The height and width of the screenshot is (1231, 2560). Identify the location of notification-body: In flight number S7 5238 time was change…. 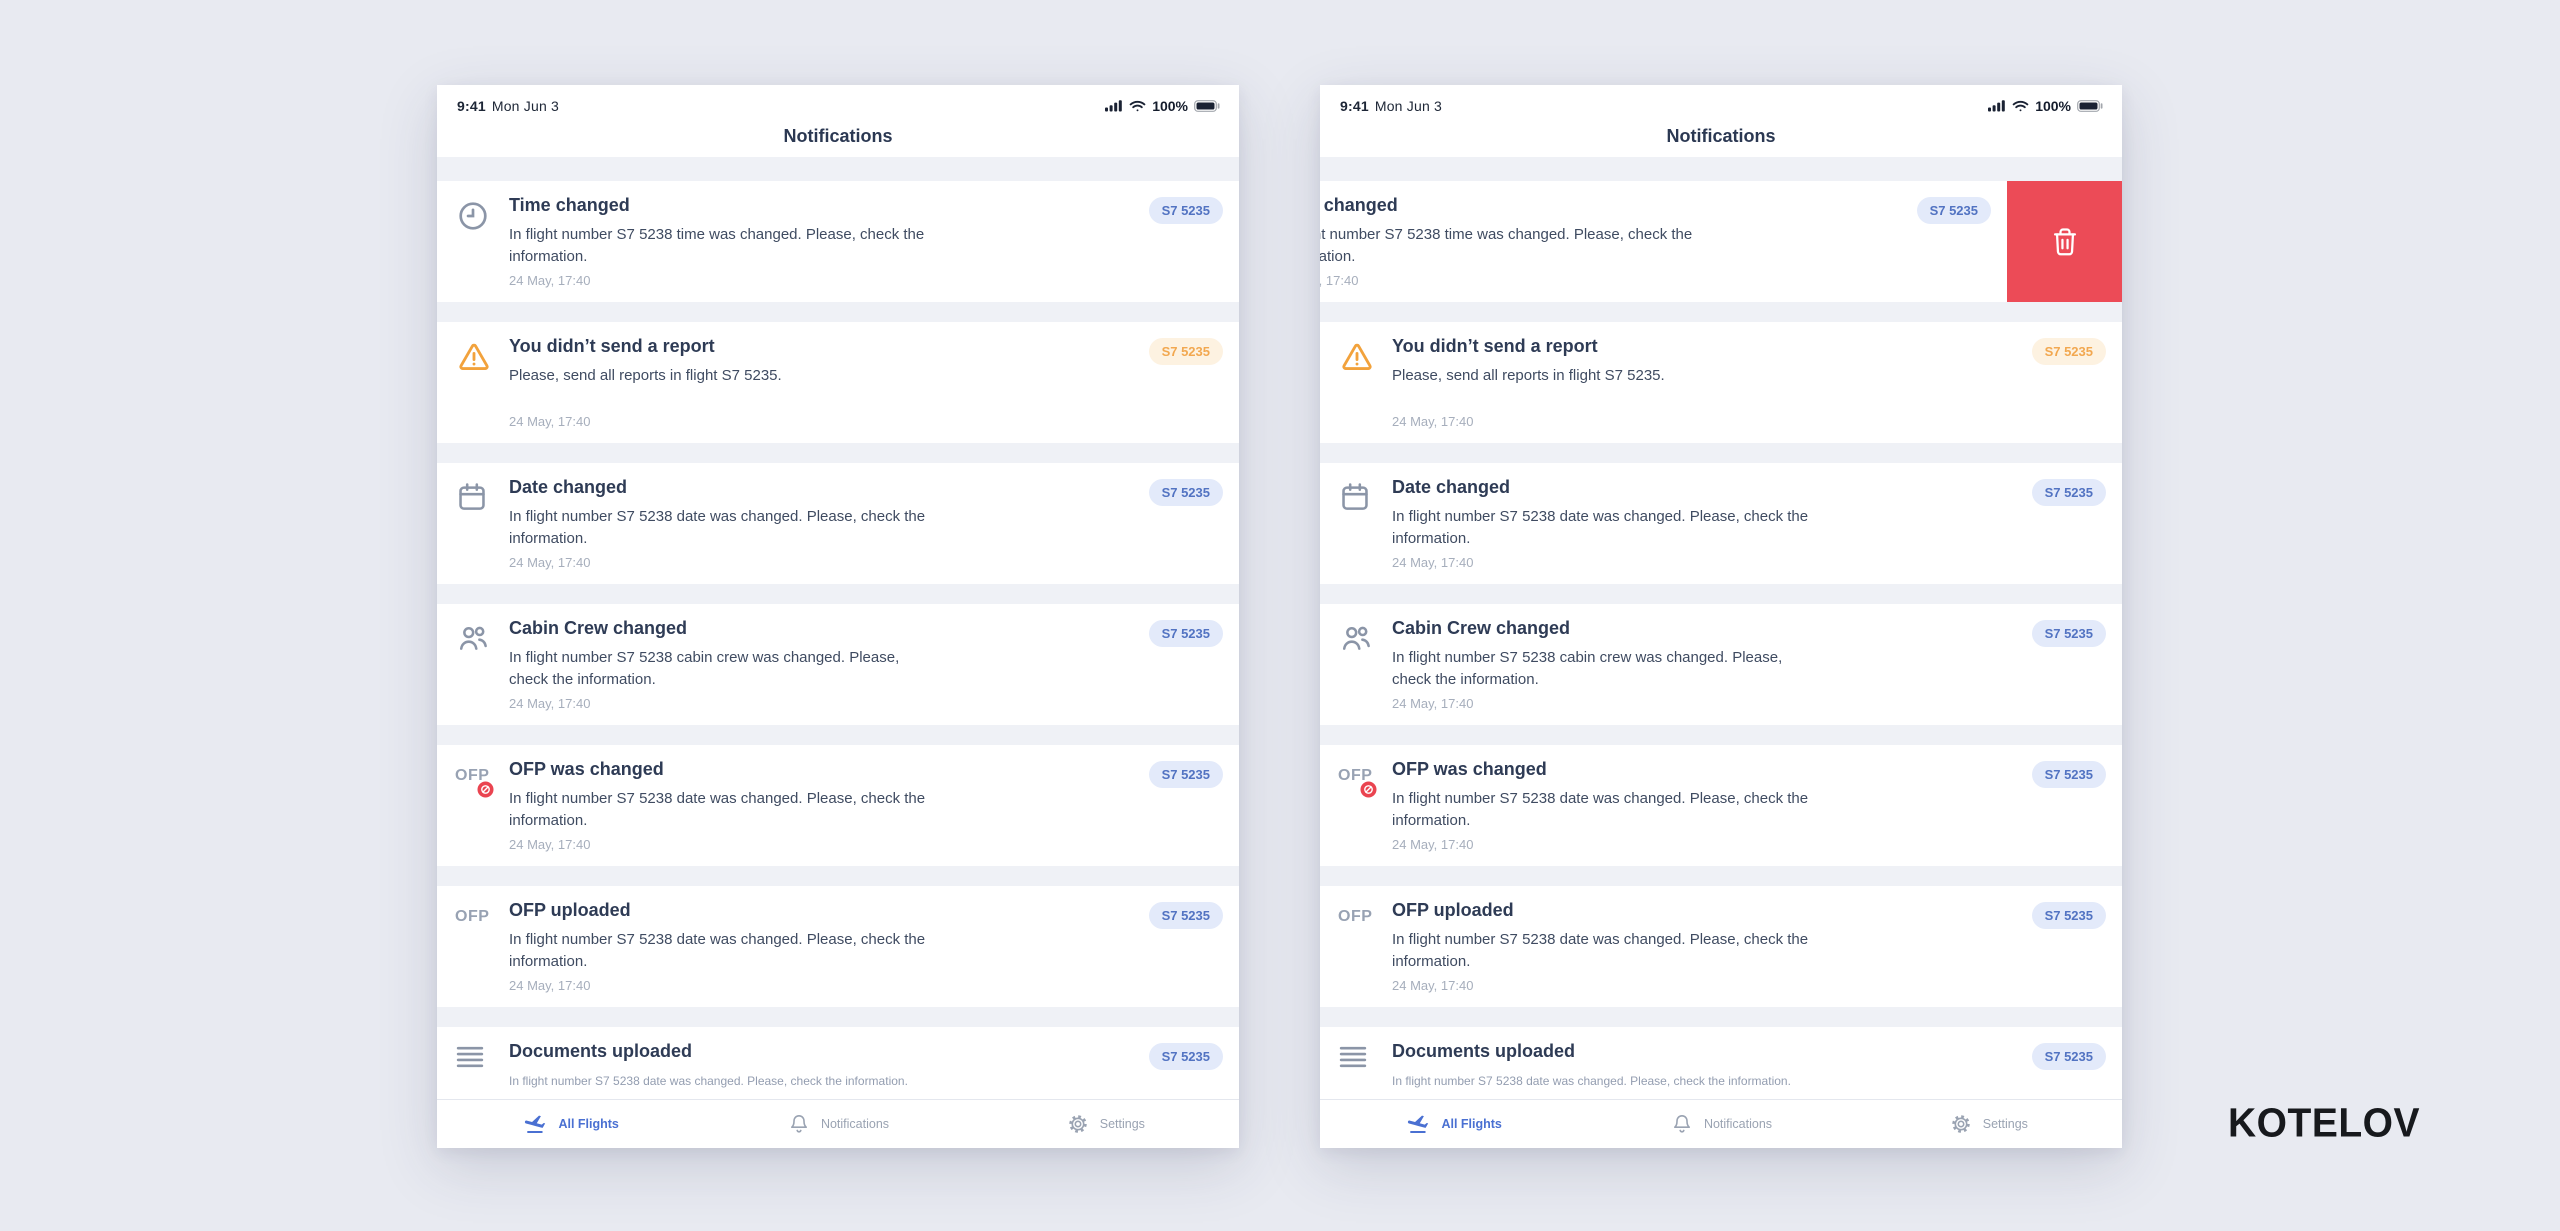
(717, 245).